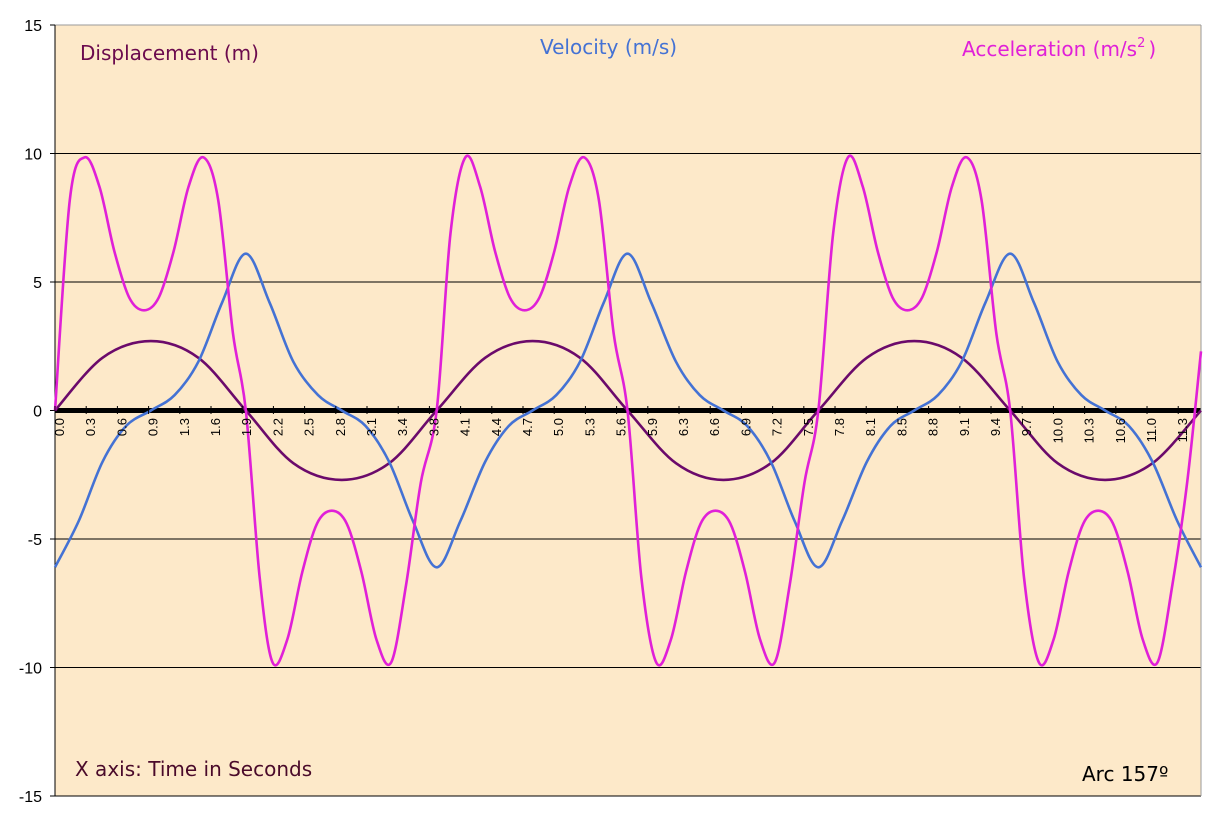  I want to click on x-tick-label: 5.6, so click(621, 427).